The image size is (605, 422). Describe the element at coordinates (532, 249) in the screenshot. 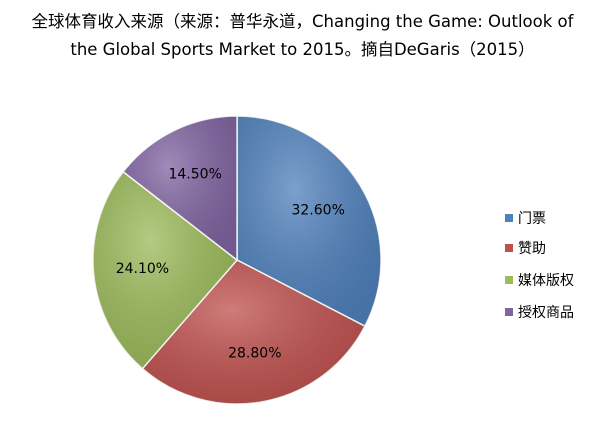

I see `legend-label: 赞助` at that location.